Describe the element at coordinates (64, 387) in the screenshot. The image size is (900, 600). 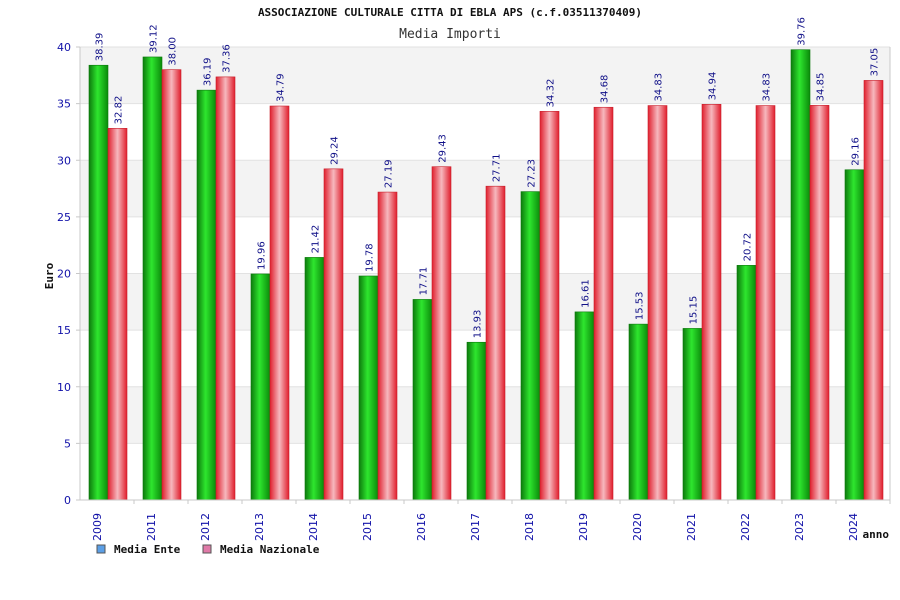
I see `y-tick-label: 10` at that location.